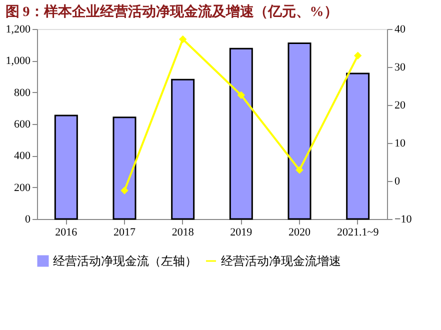 Image resolution: width=441 pixels, height=330 pixels. I want to click on x-tick-label: 2017, so click(125, 232).